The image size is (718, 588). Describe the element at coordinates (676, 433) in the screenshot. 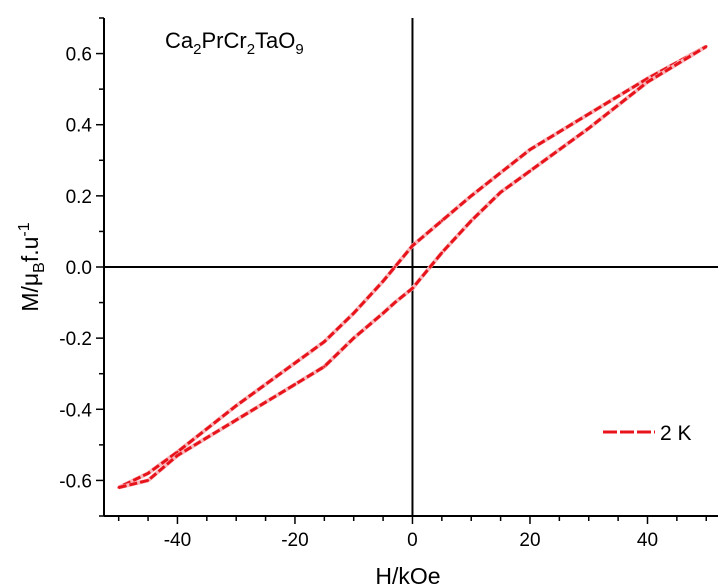

I see `legend-label: 2 K` at that location.